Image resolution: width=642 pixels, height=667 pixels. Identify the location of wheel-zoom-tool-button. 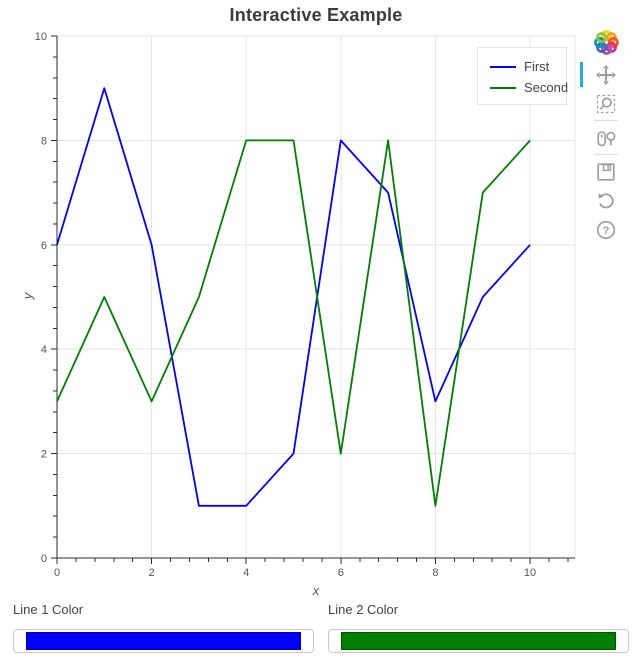
(606, 137).